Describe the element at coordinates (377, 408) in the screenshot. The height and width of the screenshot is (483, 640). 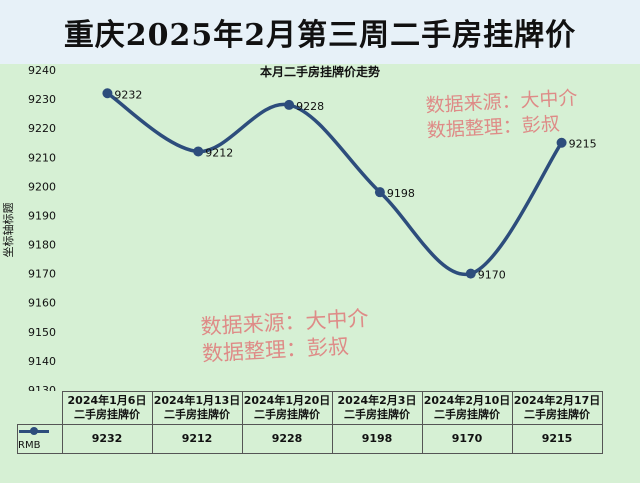
I see `category-label: 2024年2月3日二手房挂牌价` at that location.